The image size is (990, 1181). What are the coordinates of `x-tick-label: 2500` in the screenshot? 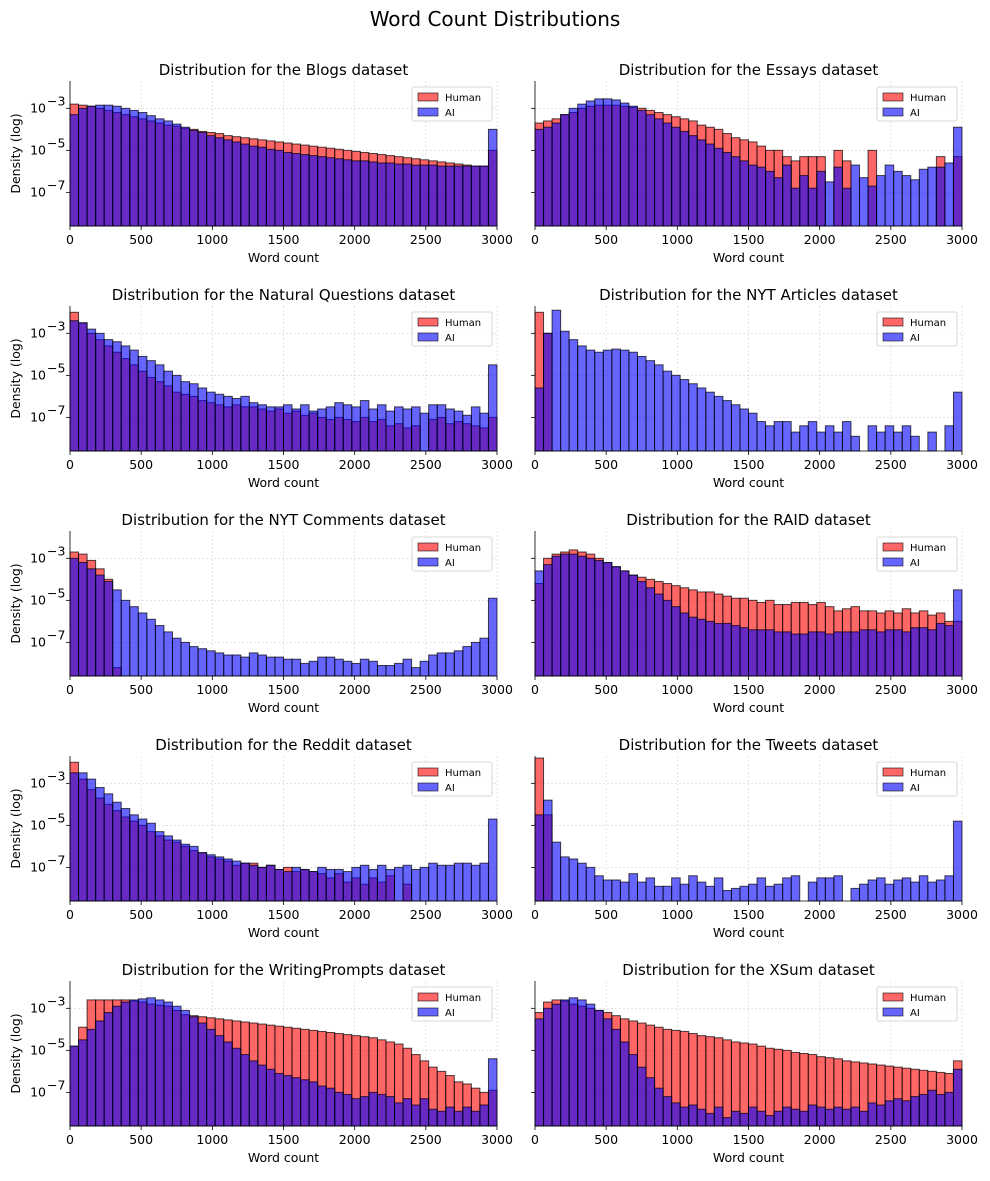 It's located at (426, 689).